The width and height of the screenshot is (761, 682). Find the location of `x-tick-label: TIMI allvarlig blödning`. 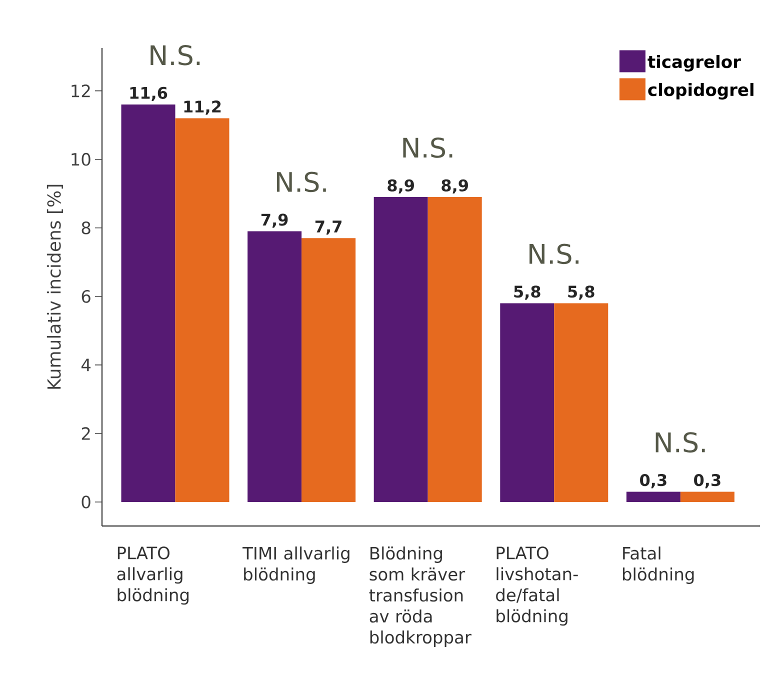

x-tick-label: TIMI allvarlig blödning is located at coordinates (296, 565).